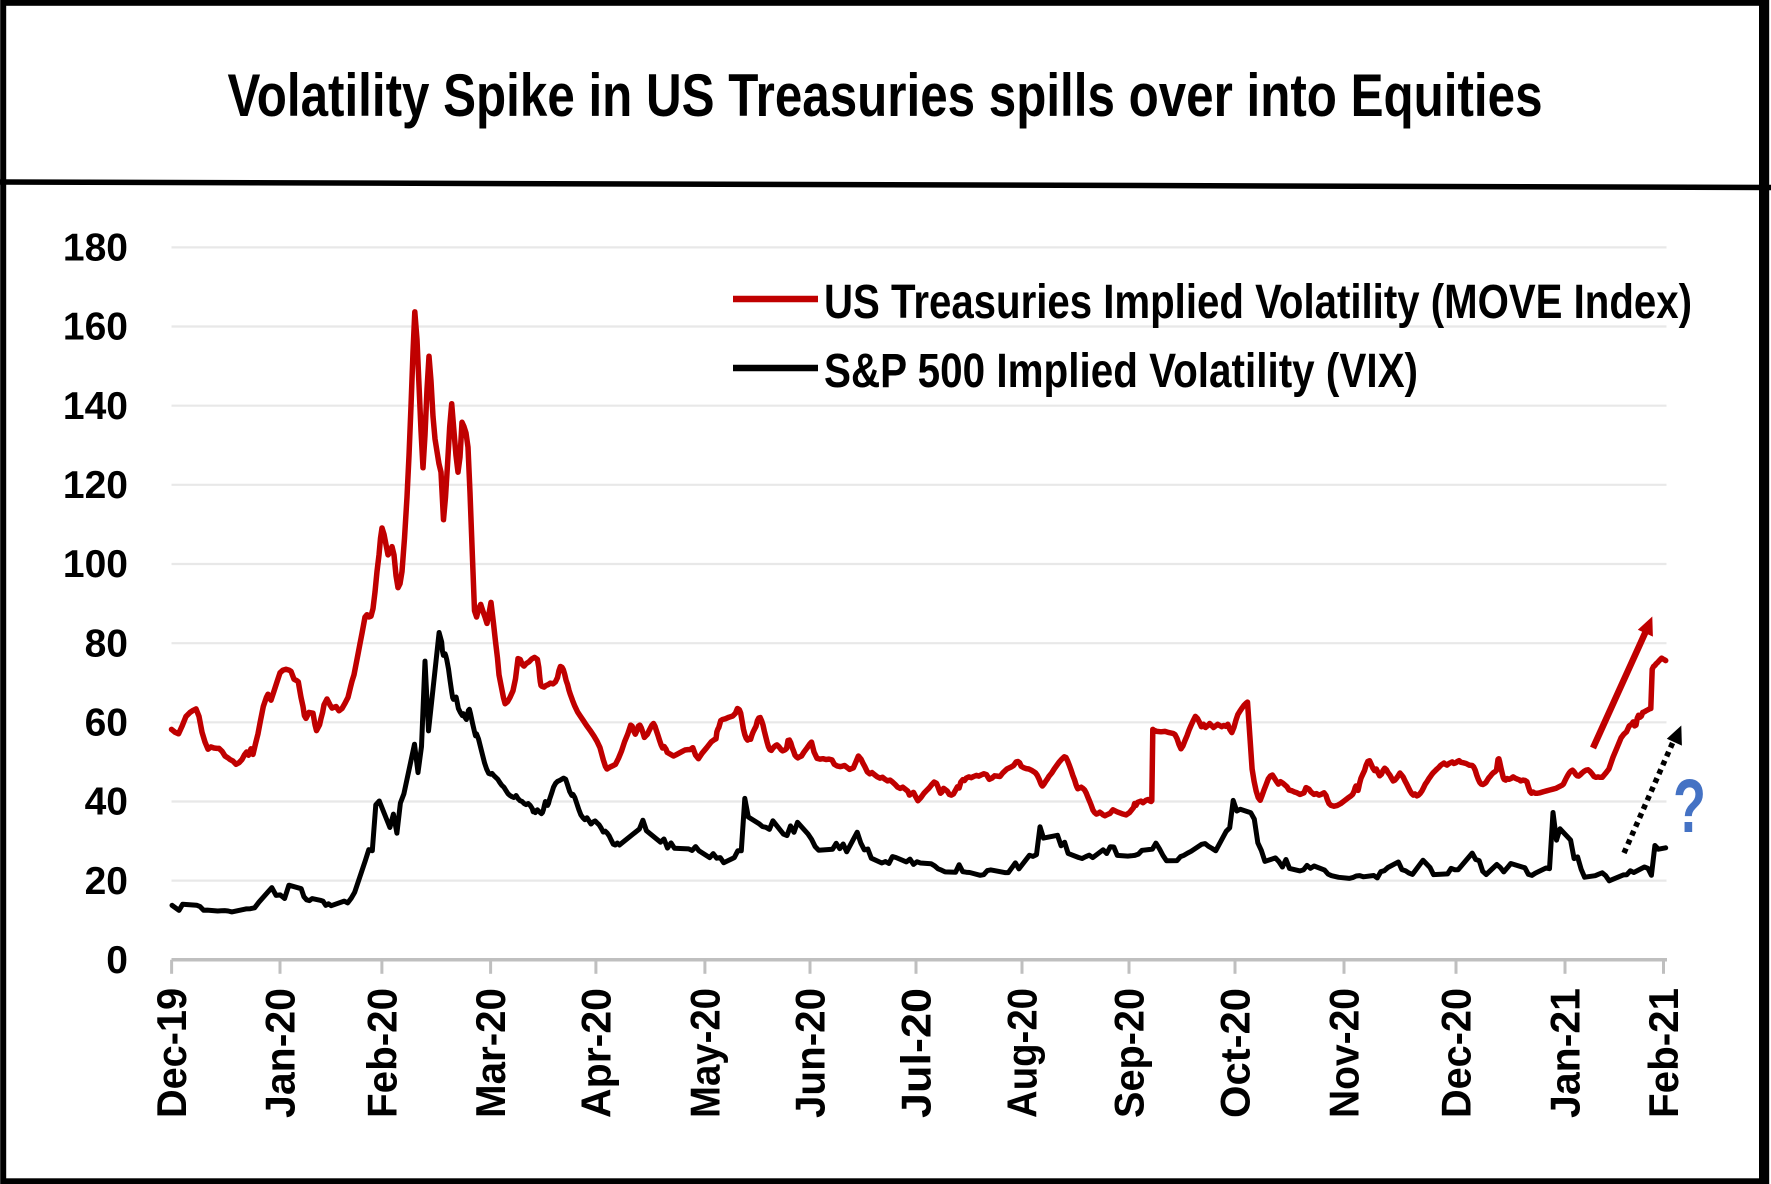 This screenshot has height=1184, width=1771. Describe the element at coordinates (1344, 1053) in the screenshot. I see `svg-text: Nov-20` at that location.